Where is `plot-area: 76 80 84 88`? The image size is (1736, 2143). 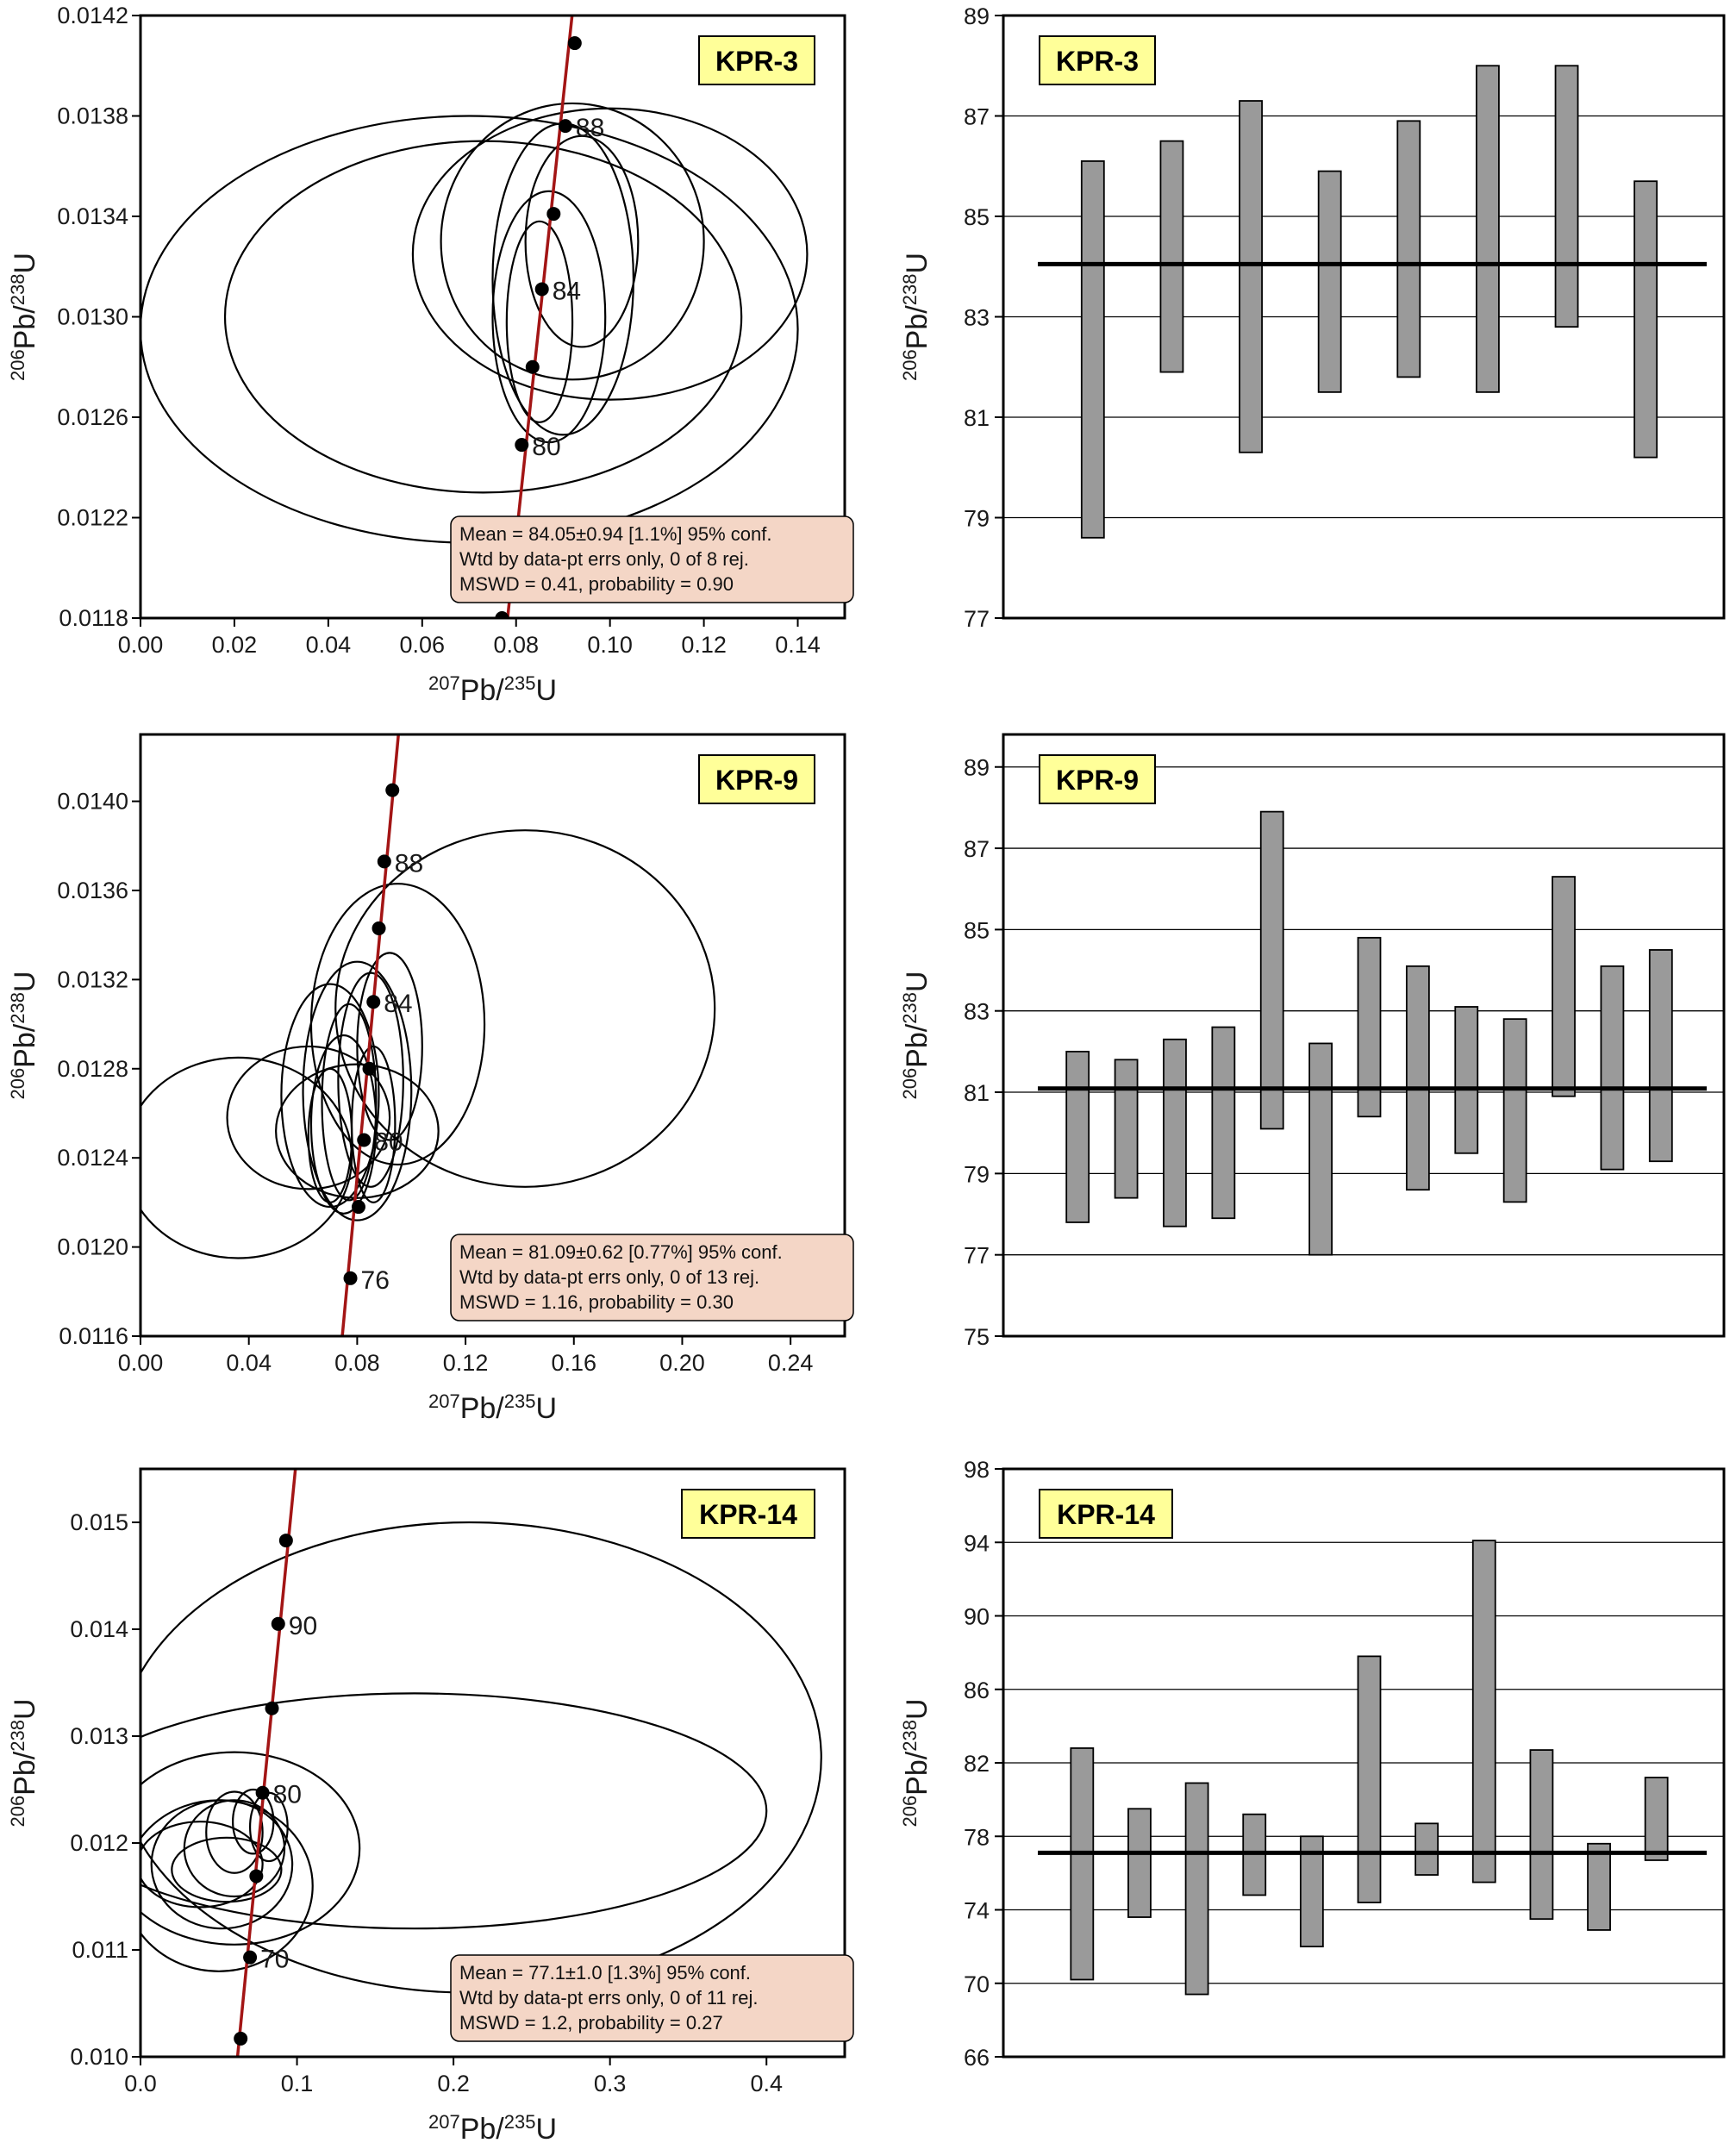 plot-area: 76 80 84 88 is located at coordinates (428, 1035).